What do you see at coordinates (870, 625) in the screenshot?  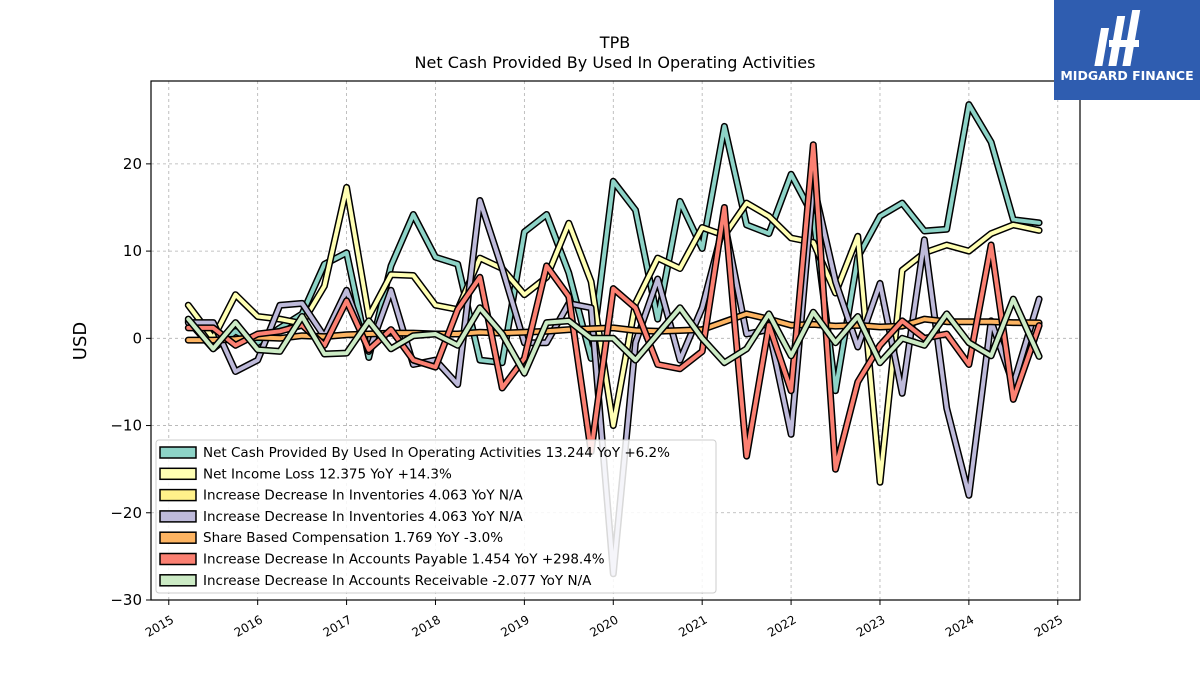 I see `x-tick-label: 2023` at bounding box center [870, 625].